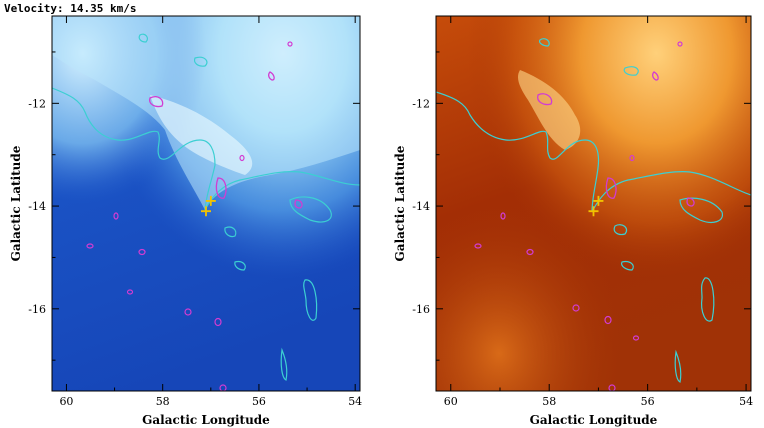  What do you see at coordinates (451, 401) in the screenshot?
I see `right-x-tick-label: 60` at bounding box center [451, 401].